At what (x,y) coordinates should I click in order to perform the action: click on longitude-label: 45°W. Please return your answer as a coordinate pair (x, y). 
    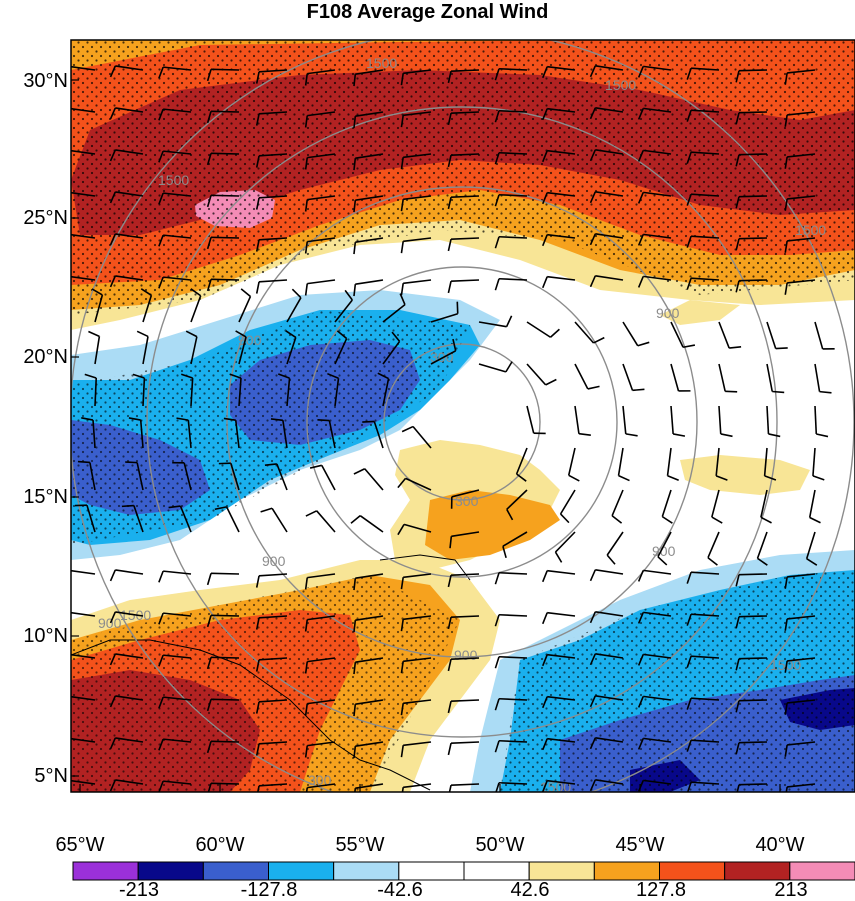
    Looking at the image, I should click on (640, 845).